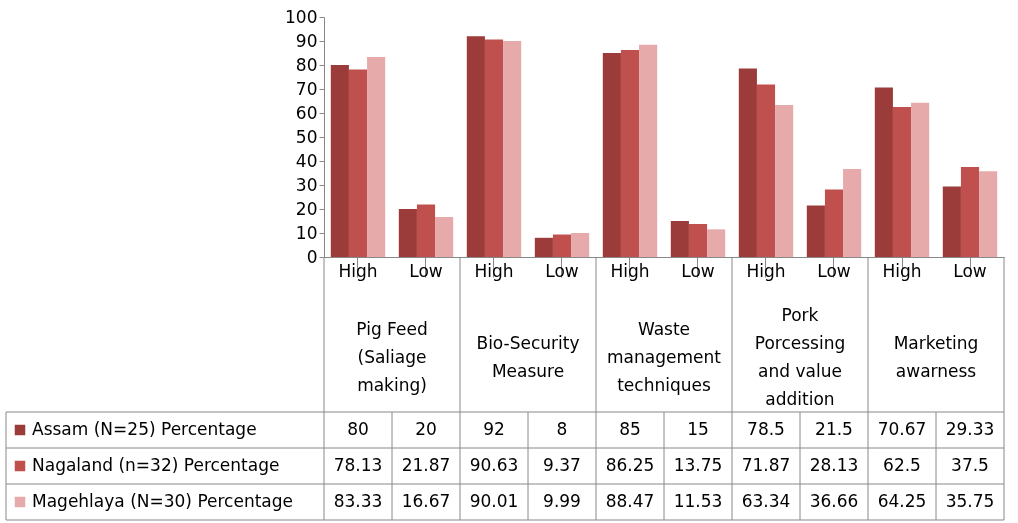  I want to click on data-label: 80, so click(358, 429).